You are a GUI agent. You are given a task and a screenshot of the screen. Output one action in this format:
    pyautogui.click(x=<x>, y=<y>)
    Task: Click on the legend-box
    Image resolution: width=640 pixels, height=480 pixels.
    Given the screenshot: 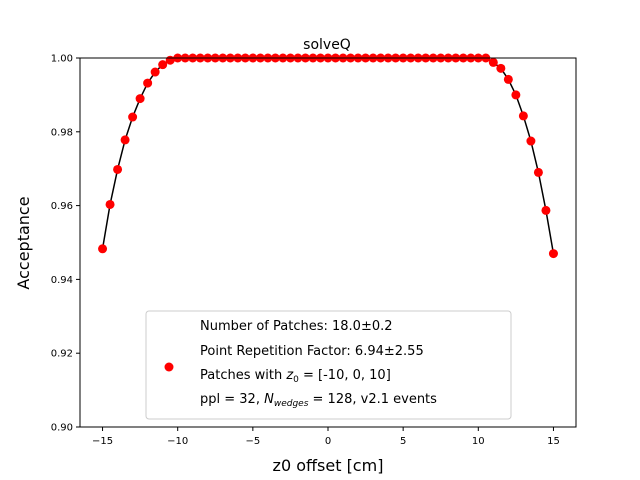 What is the action you would take?
    pyautogui.click(x=328, y=365)
    